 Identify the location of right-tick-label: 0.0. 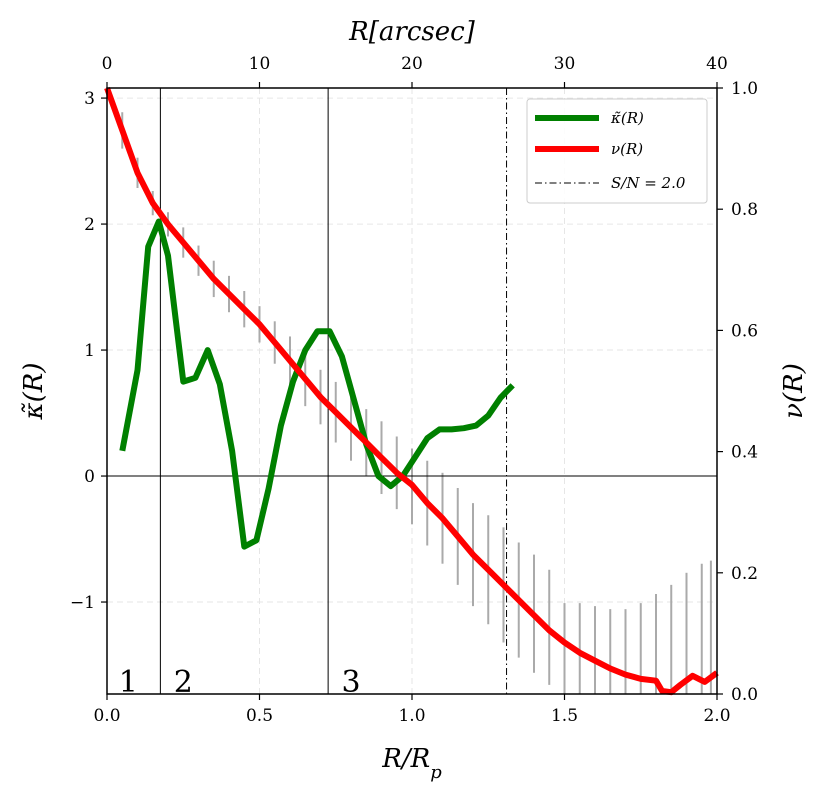
(744, 695).